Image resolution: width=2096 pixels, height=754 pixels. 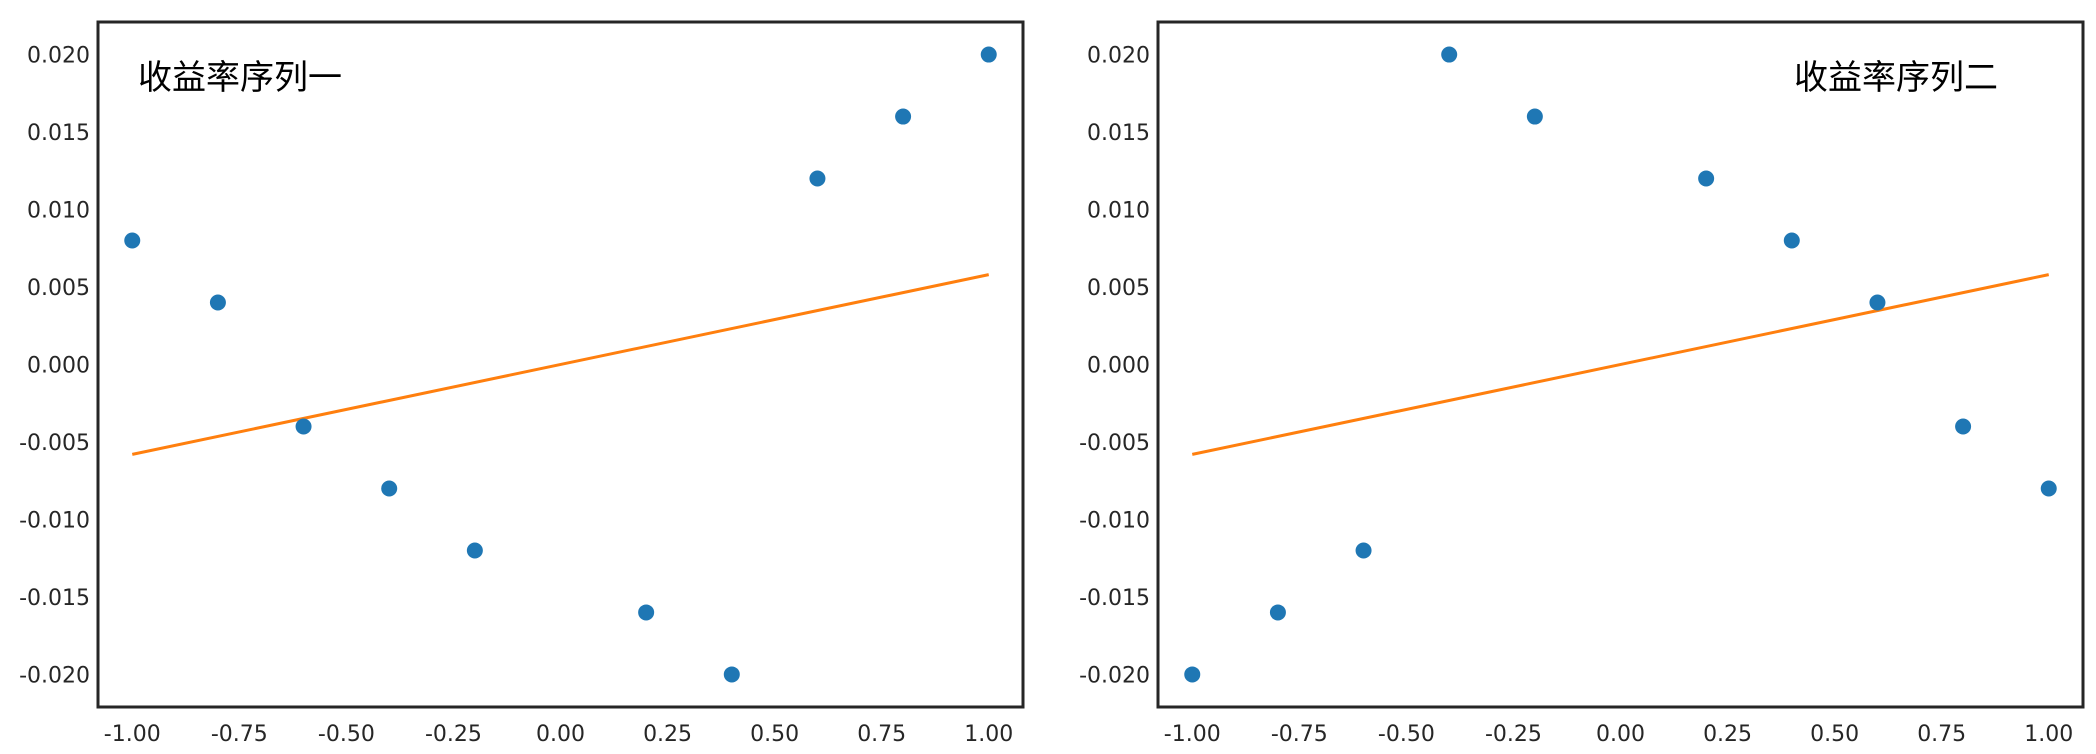 What do you see at coordinates (1896, 78) in the screenshot?
I see `panel-title: 收益率序列二` at bounding box center [1896, 78].